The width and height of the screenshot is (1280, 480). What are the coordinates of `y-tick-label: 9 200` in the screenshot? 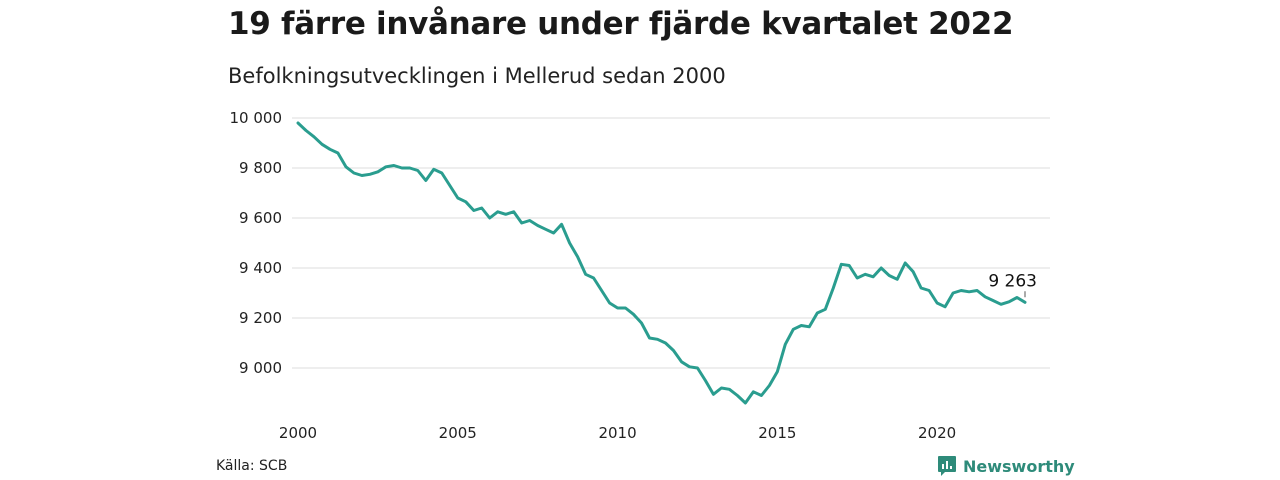 It's located at (260, 318).